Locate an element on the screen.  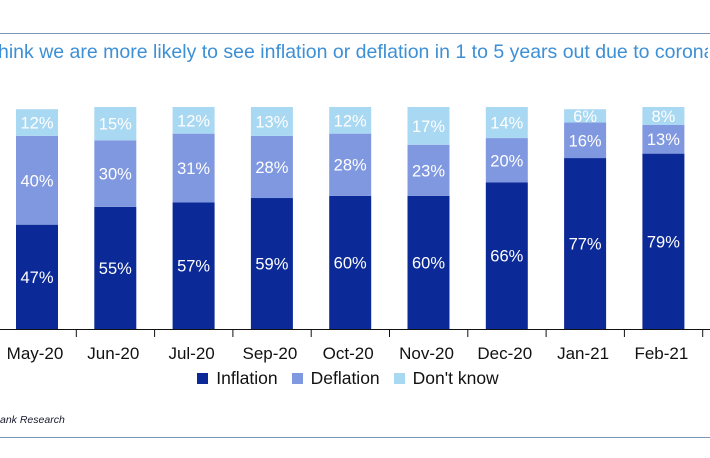
legend-item-deflation: Deflation is located at coordinates (335, 378).